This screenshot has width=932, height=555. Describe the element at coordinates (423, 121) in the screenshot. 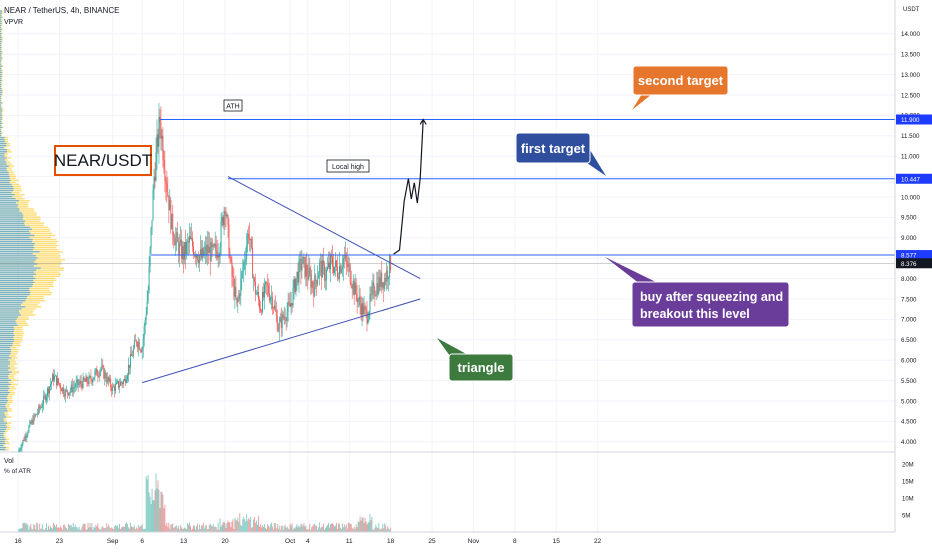

I see `projected-arrowhead` at that location.